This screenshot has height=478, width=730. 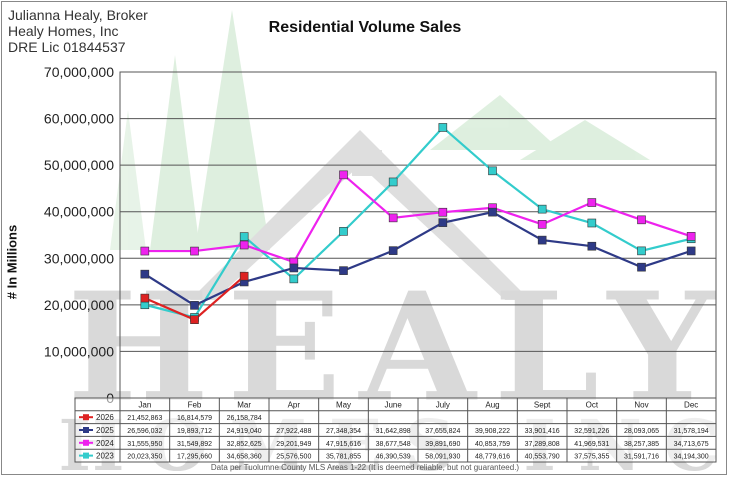 I want to click on data-label: 31,555,950, so click(x=144, y=444).